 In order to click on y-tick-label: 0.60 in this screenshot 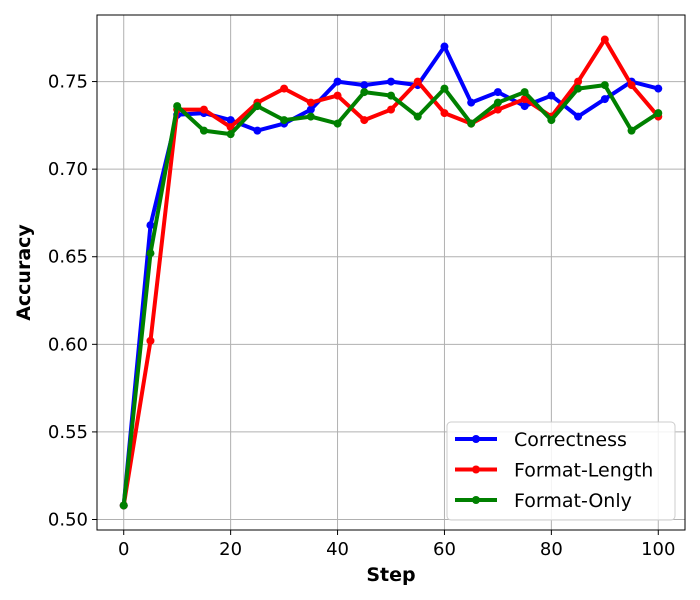, I will do `click(68, 344)`.